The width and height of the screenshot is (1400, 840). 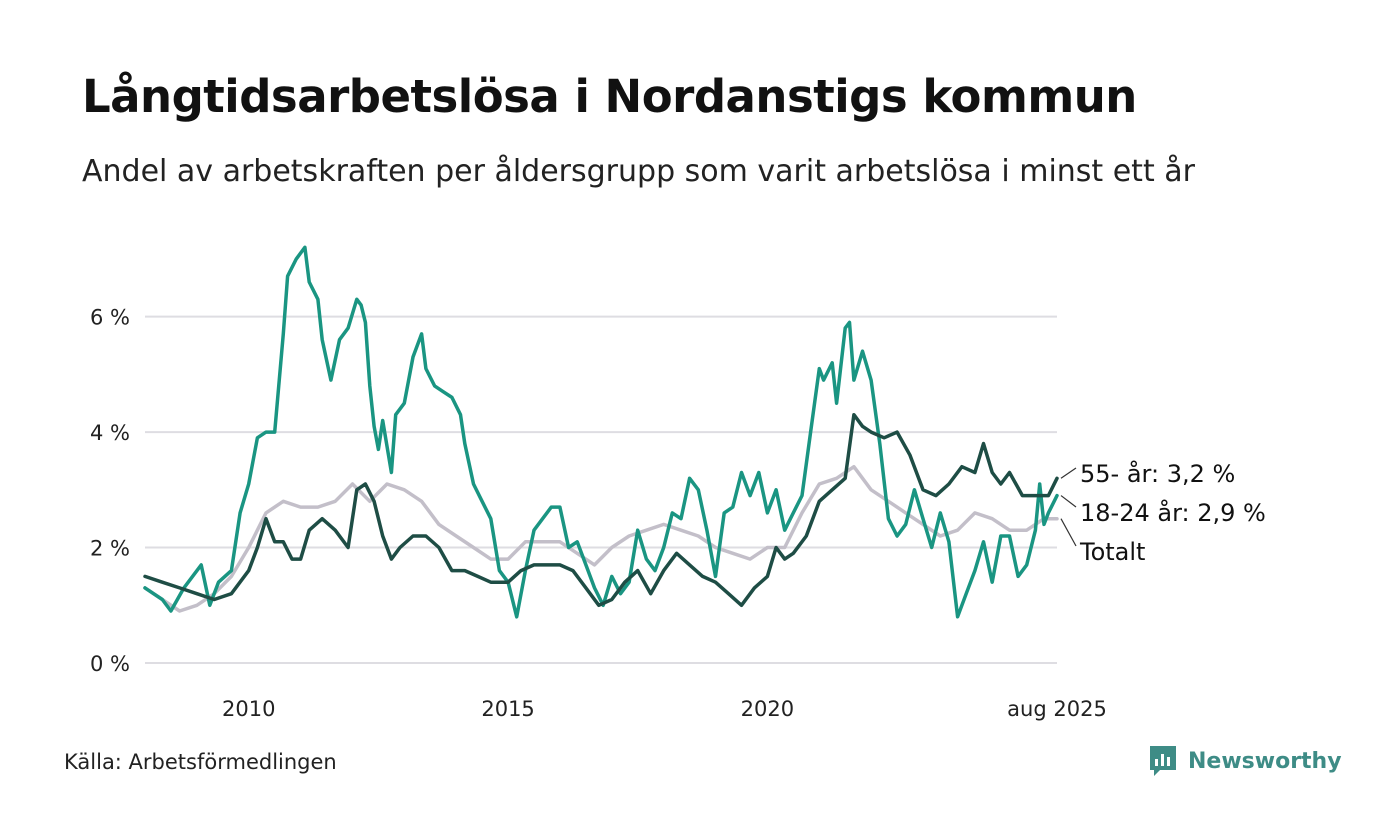 What do you see at coordinates (664, 709) in the screenshot?
I see `x-axis-tick-labels: 2010 2015 2020 aug 2025` at bounding box center [664, 709].